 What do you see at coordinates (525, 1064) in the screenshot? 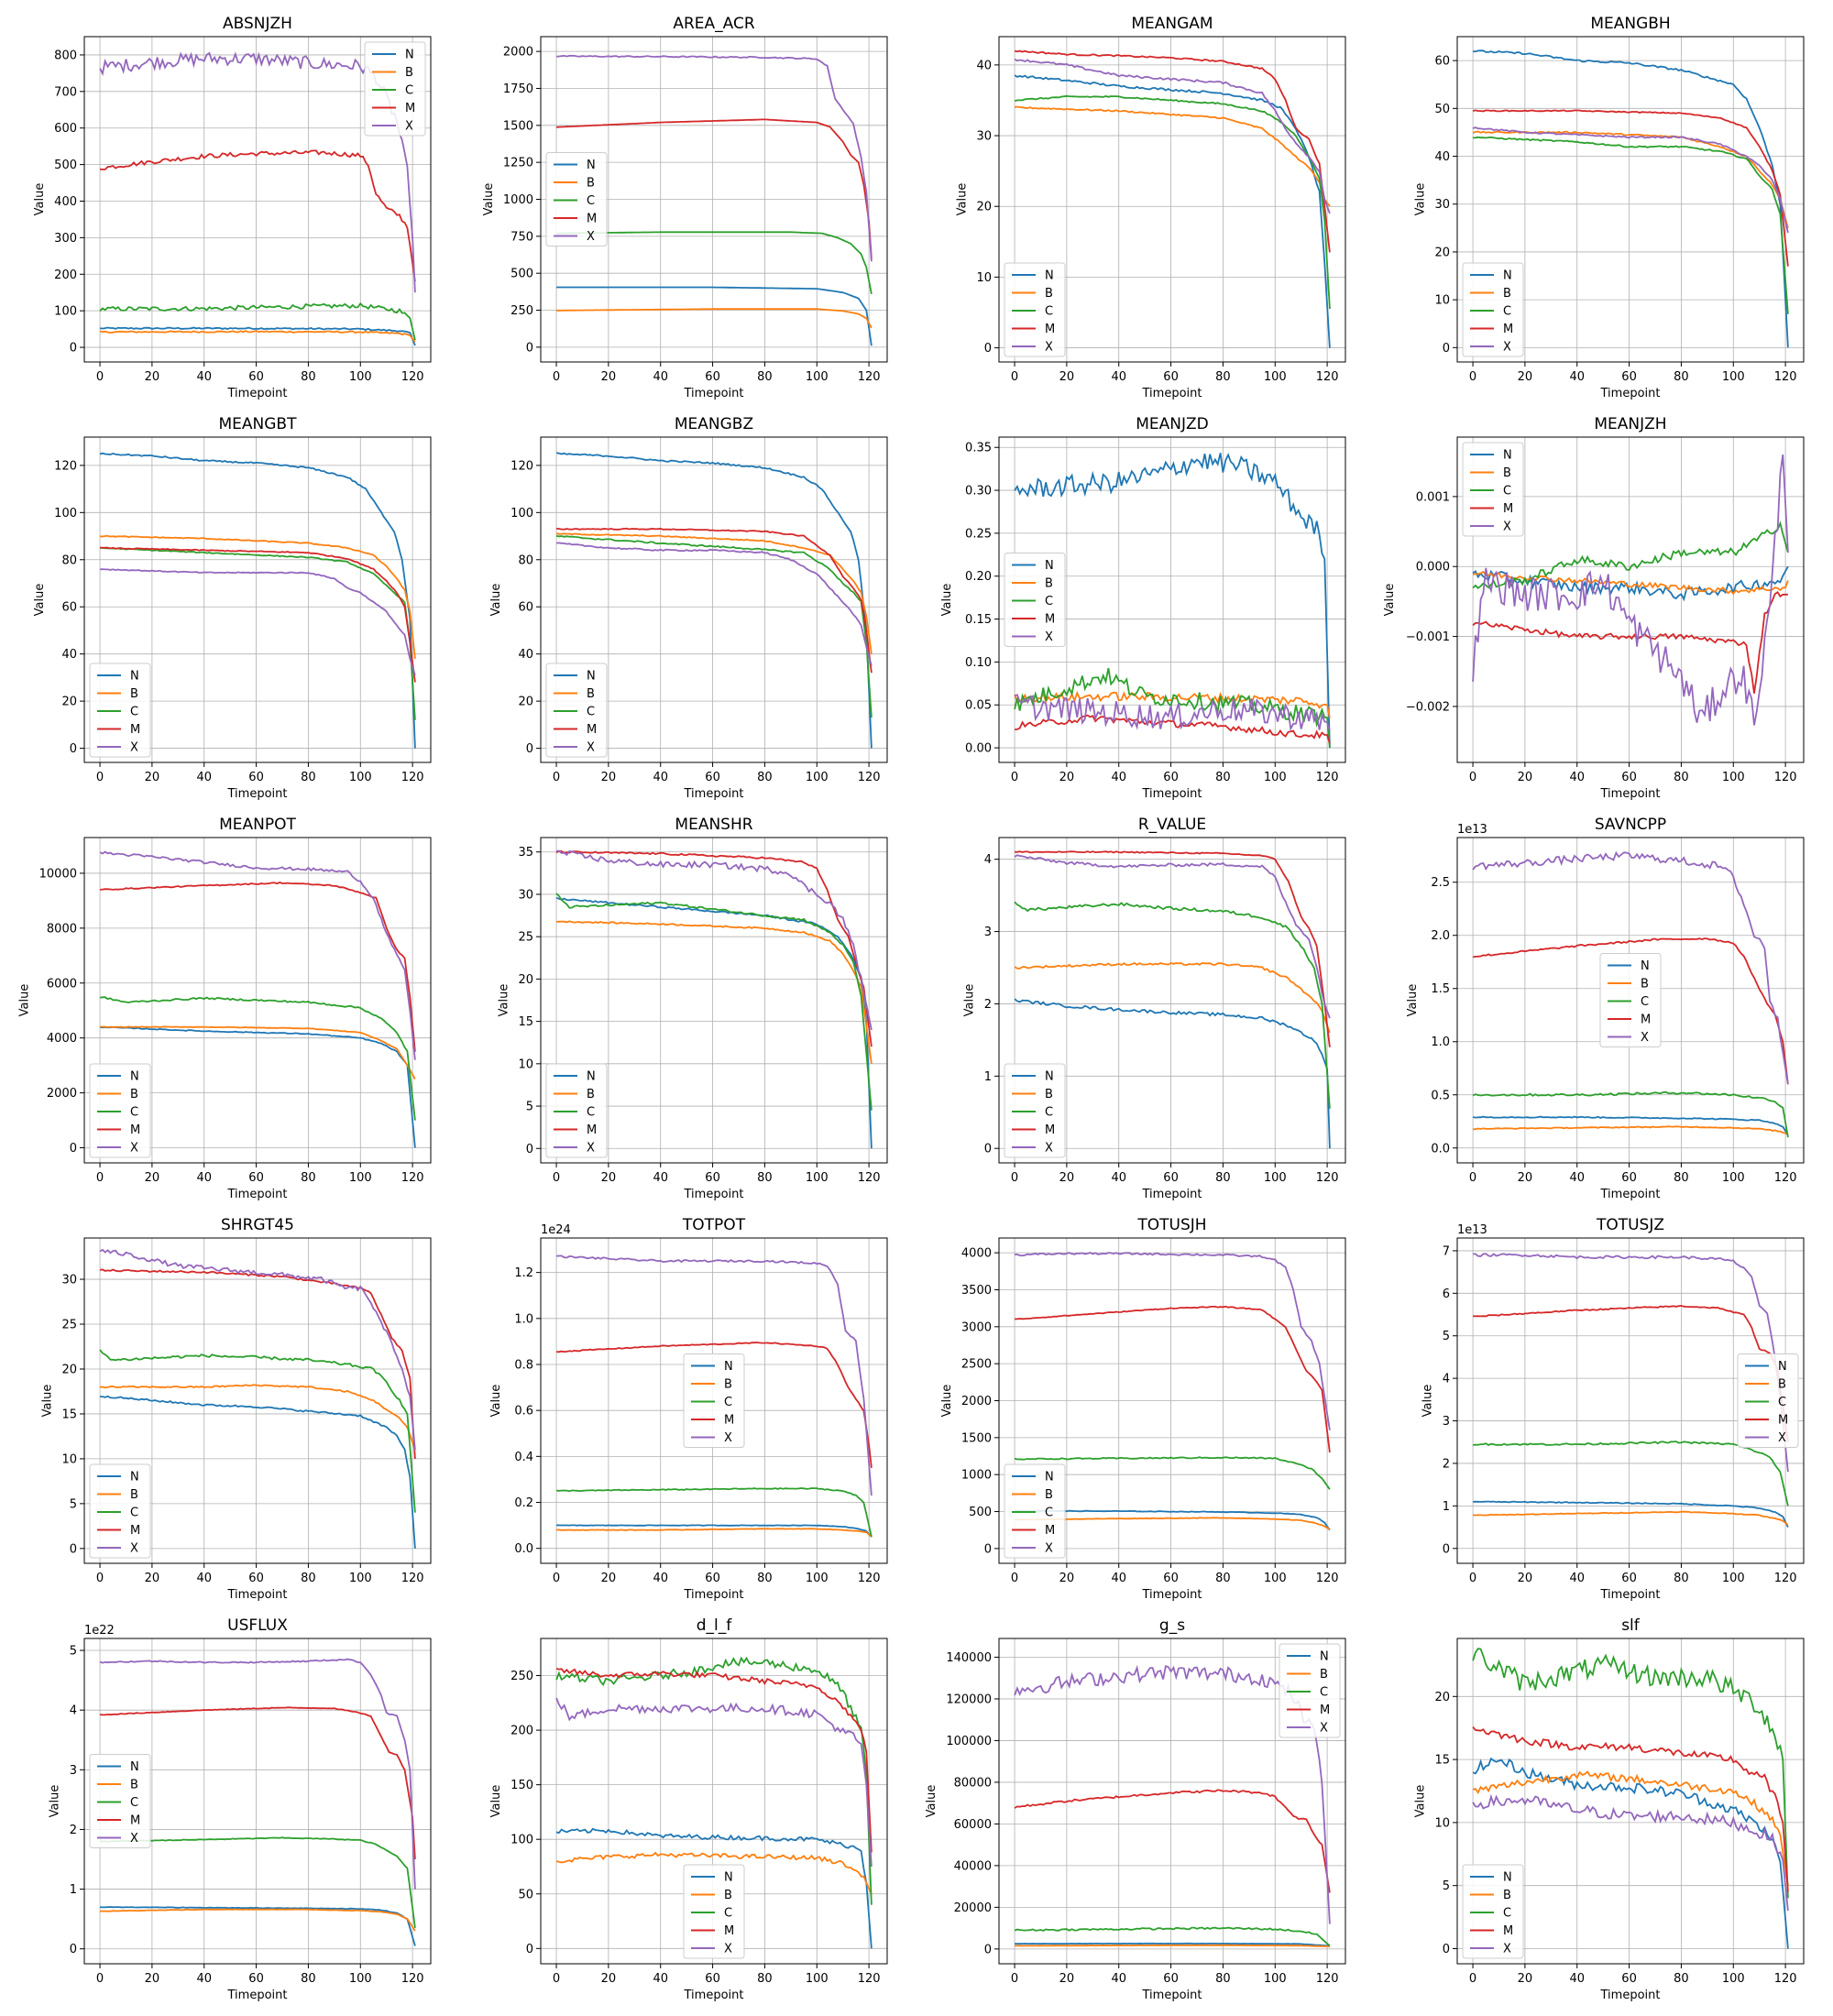
I see `y-tick-label: 10` at bounding box center [525, 1064].